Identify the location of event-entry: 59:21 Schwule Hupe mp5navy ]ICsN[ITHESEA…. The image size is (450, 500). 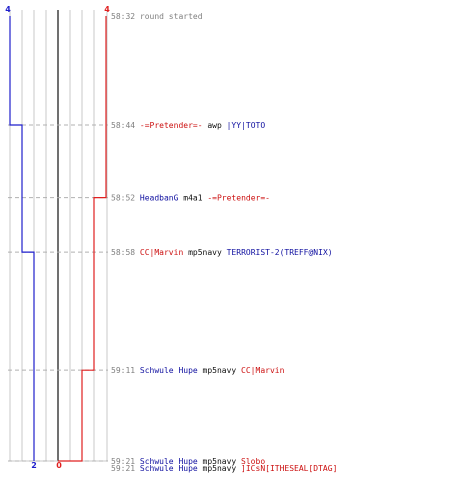
(224, 468).